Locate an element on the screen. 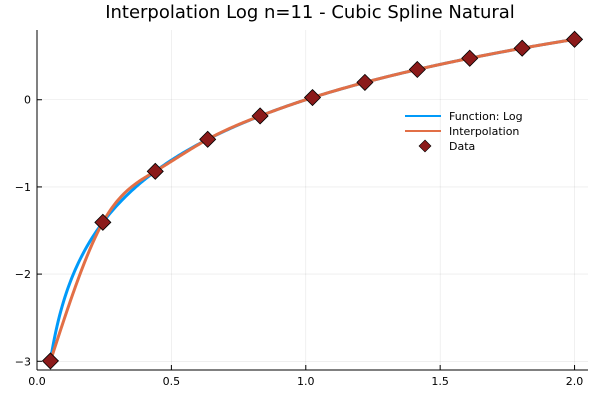 Image resolution: width=600 pixels, height=400 pixels. x-tick-label: 2.0 is located at coordinates (575, 381).